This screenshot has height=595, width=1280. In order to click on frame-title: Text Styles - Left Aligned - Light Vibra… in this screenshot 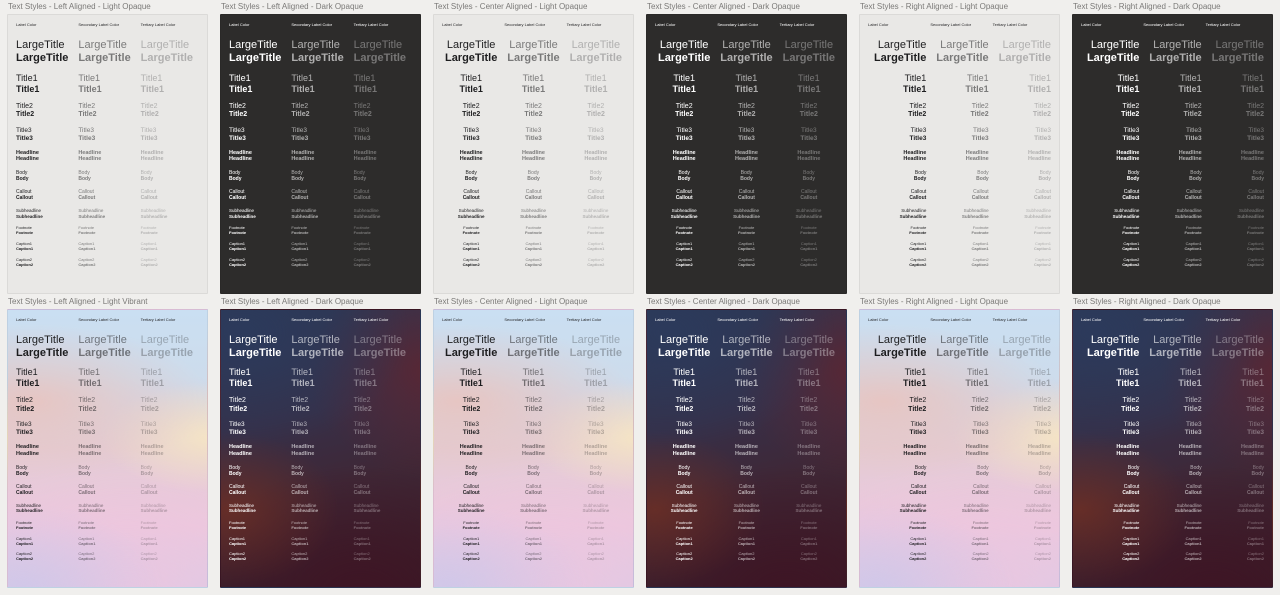, I will do `click(78, 301)`.